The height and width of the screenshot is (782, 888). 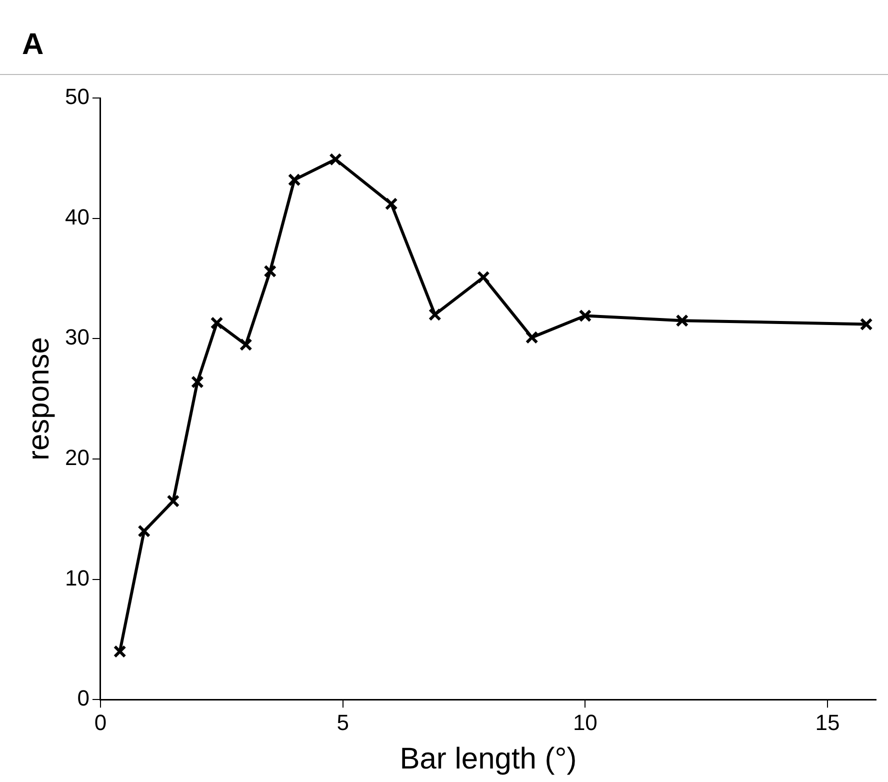 I want to click on x-tick-label: 10, so click(x=585, y=722).